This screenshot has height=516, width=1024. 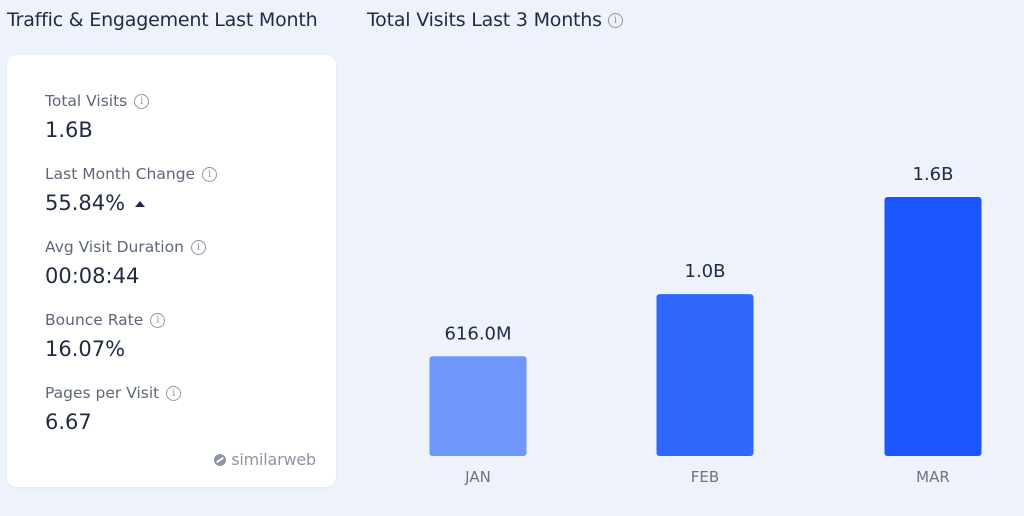 I want to click on metric-label-text: Bounce Rate, so click(x=94, y=320).